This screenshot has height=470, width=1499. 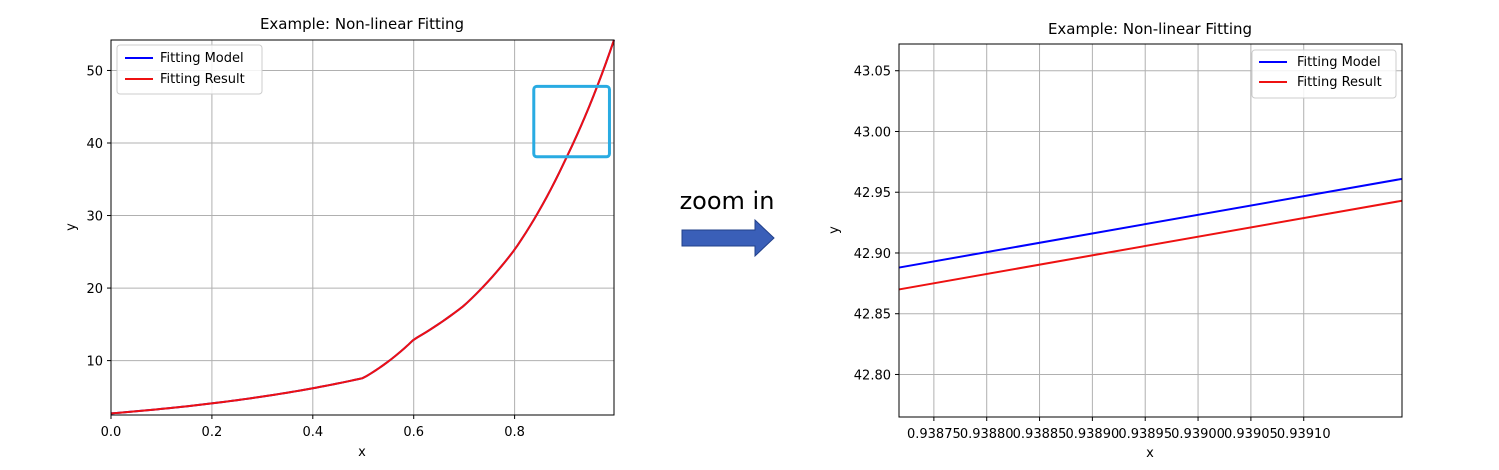 I want to click on right-x-tick-label: 0.93875, so click(x=934, y=434).